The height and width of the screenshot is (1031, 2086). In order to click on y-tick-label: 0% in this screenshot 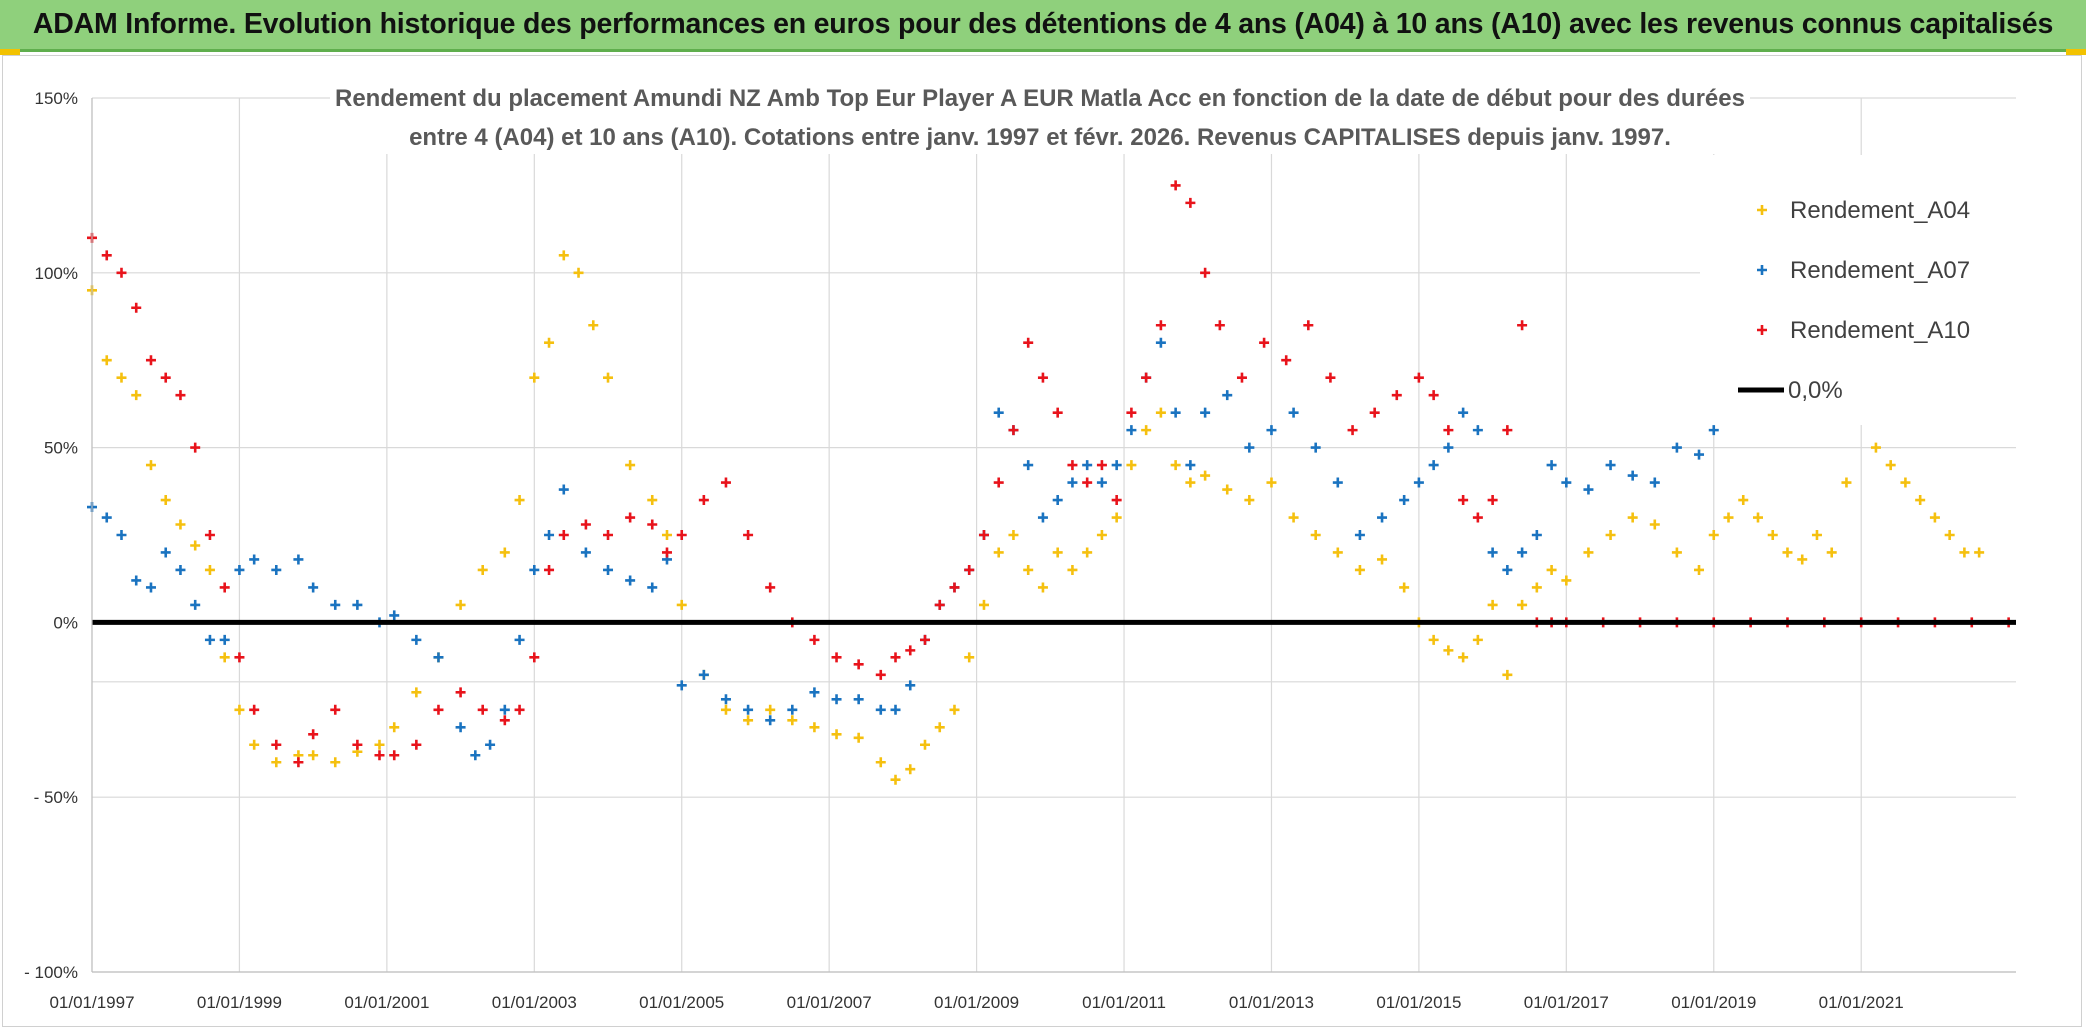, I will do `click(65, 622)`.